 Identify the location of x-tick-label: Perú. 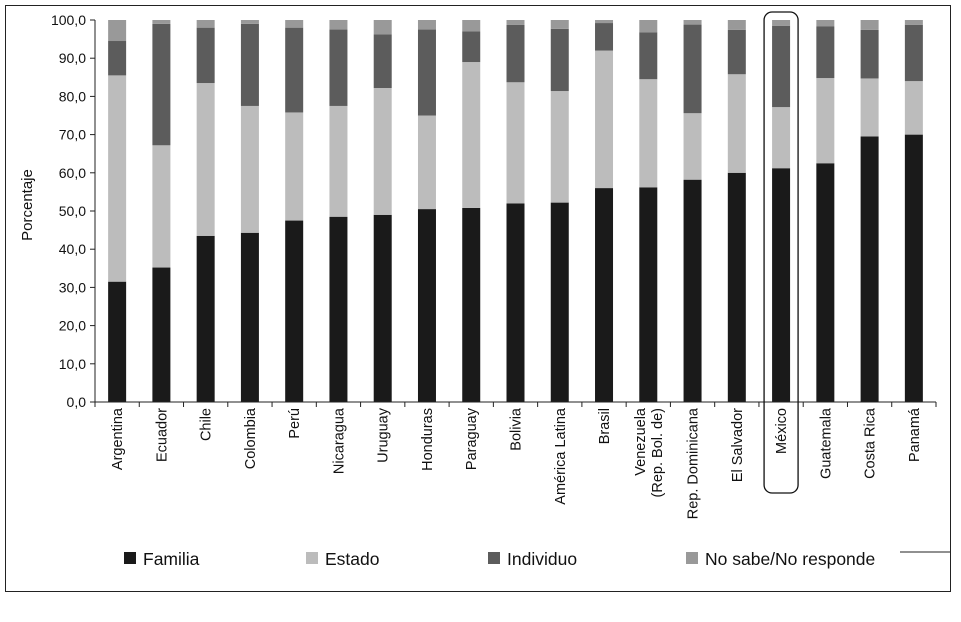
(295, 423).